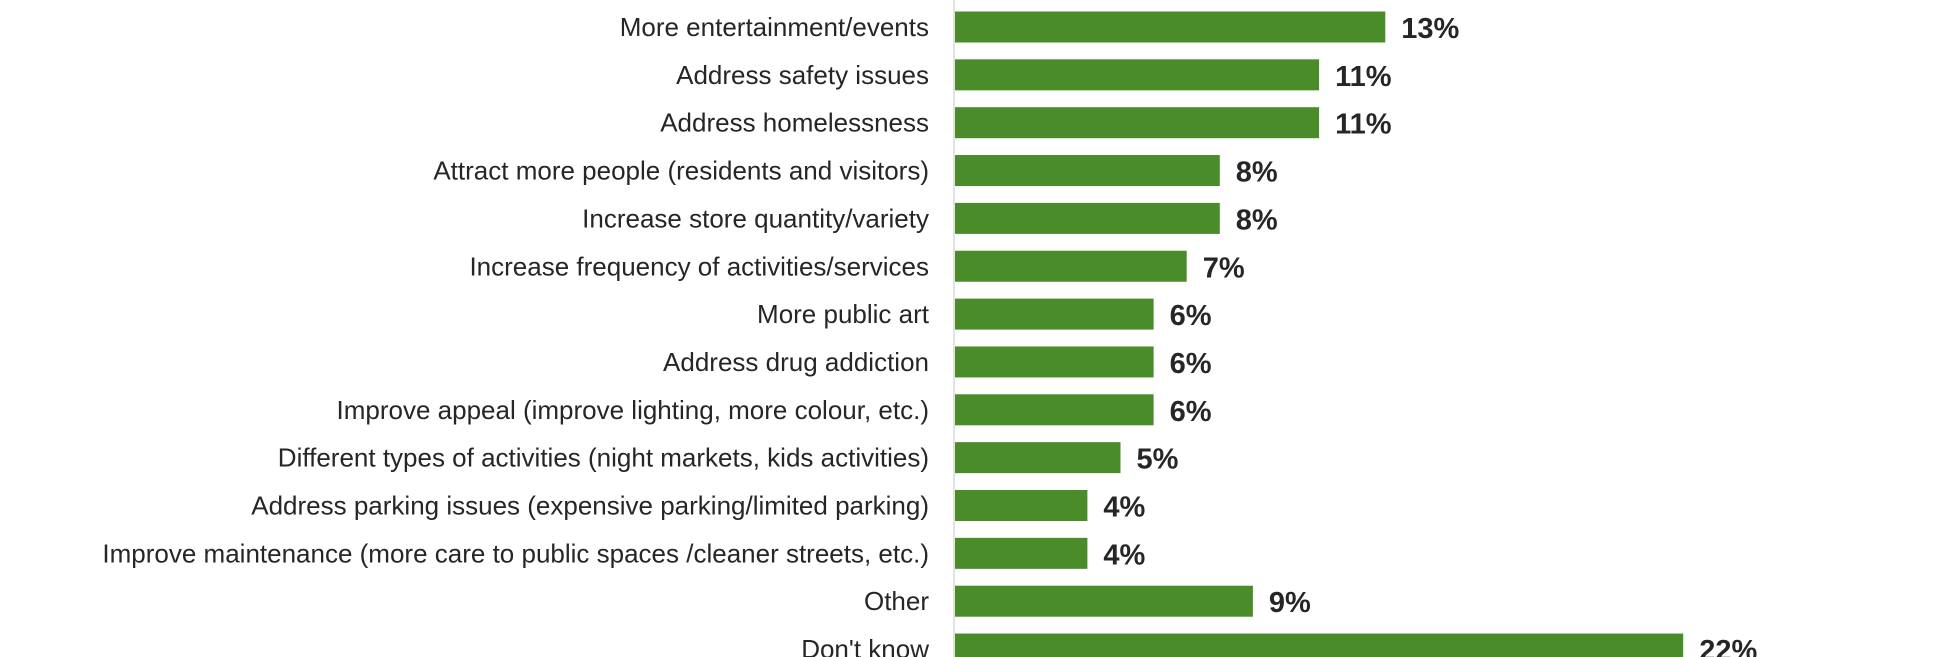 This screenshot has height=657, width=1941. I want to click on value-label: 9%, so click(1290, 603).